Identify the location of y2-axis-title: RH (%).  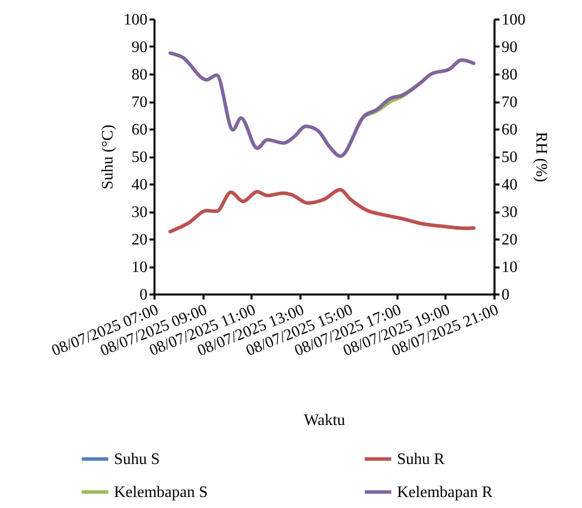
(541, 157).